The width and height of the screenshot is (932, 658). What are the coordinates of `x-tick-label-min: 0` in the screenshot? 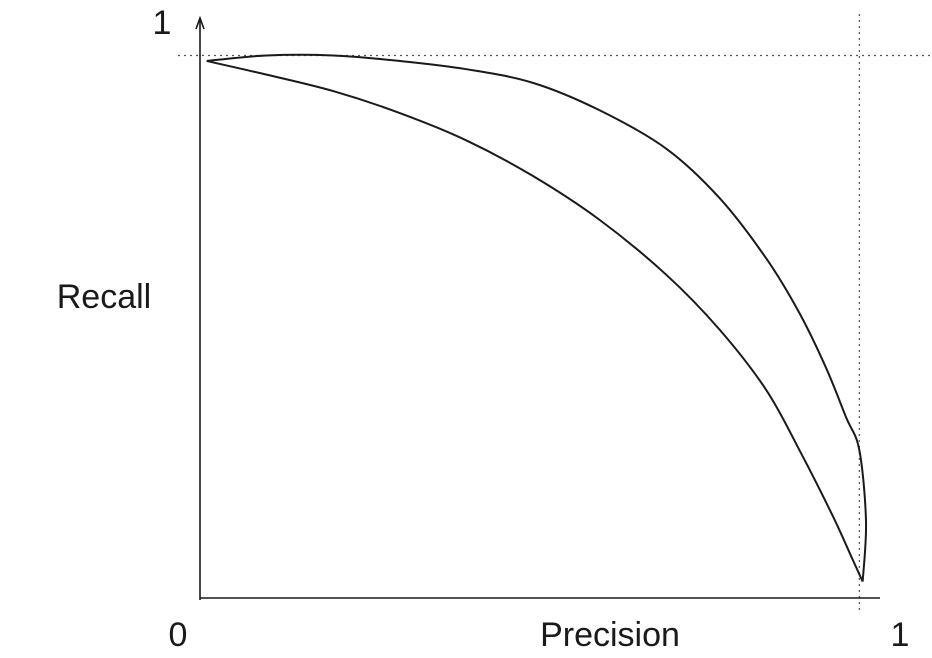 It's located at (178, 635).